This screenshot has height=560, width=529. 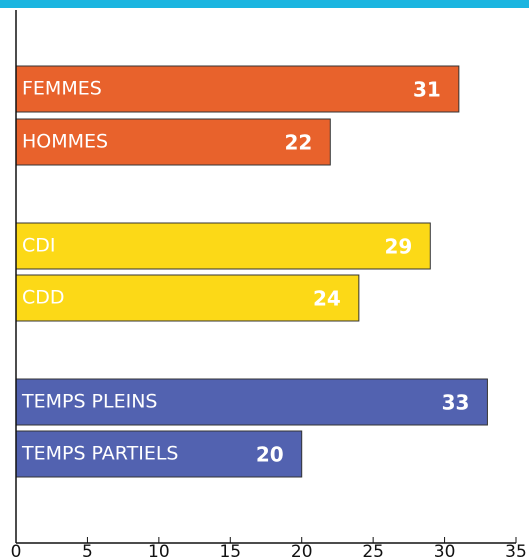 I want to click on x-tick-label: 25, so click(x=373, y=551).